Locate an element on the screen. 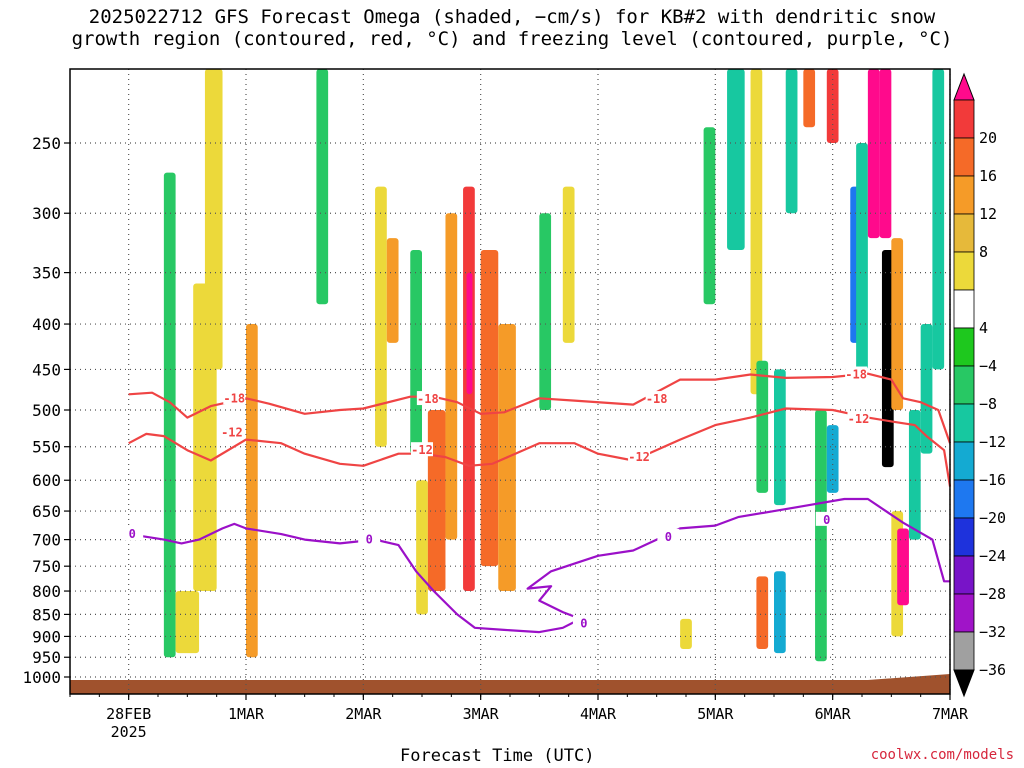  y-tick-label: 350 is located at coordinates (46, 273).